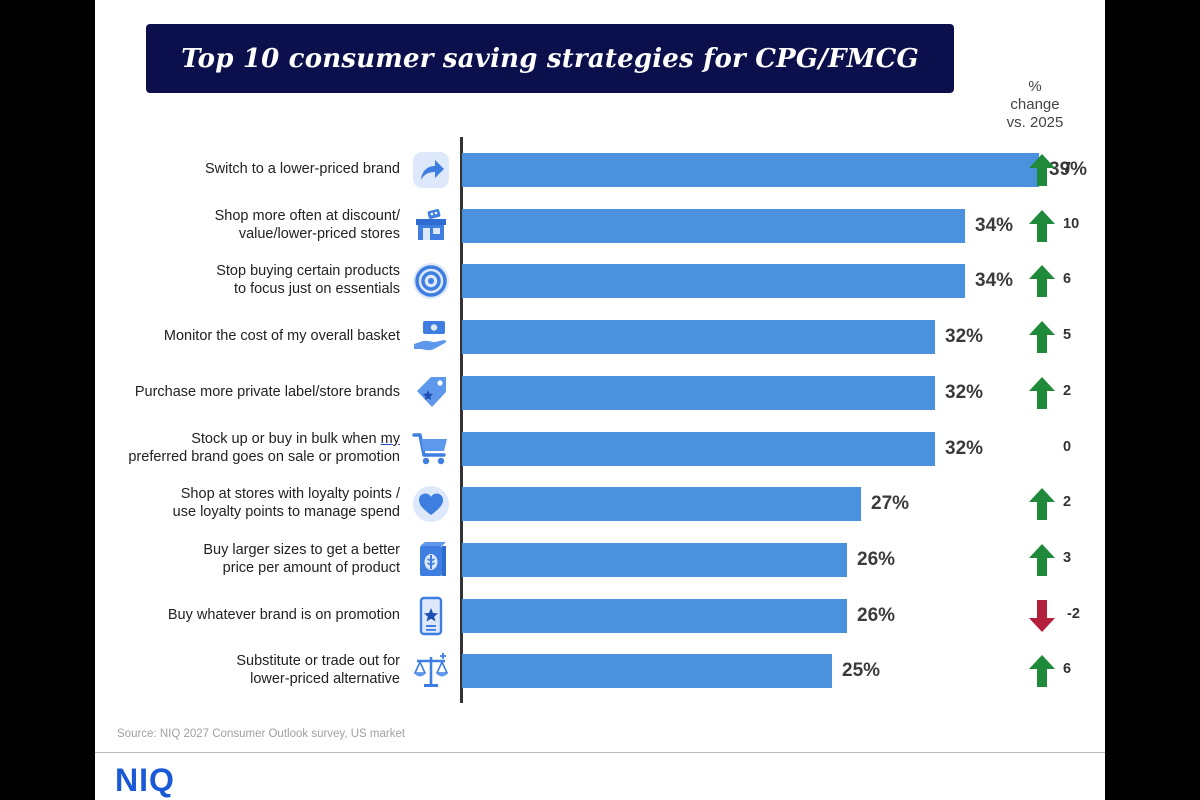 The width and height of the screenshot is (1200, 800). I want to click on change-value: 3, so click(1067, 558).